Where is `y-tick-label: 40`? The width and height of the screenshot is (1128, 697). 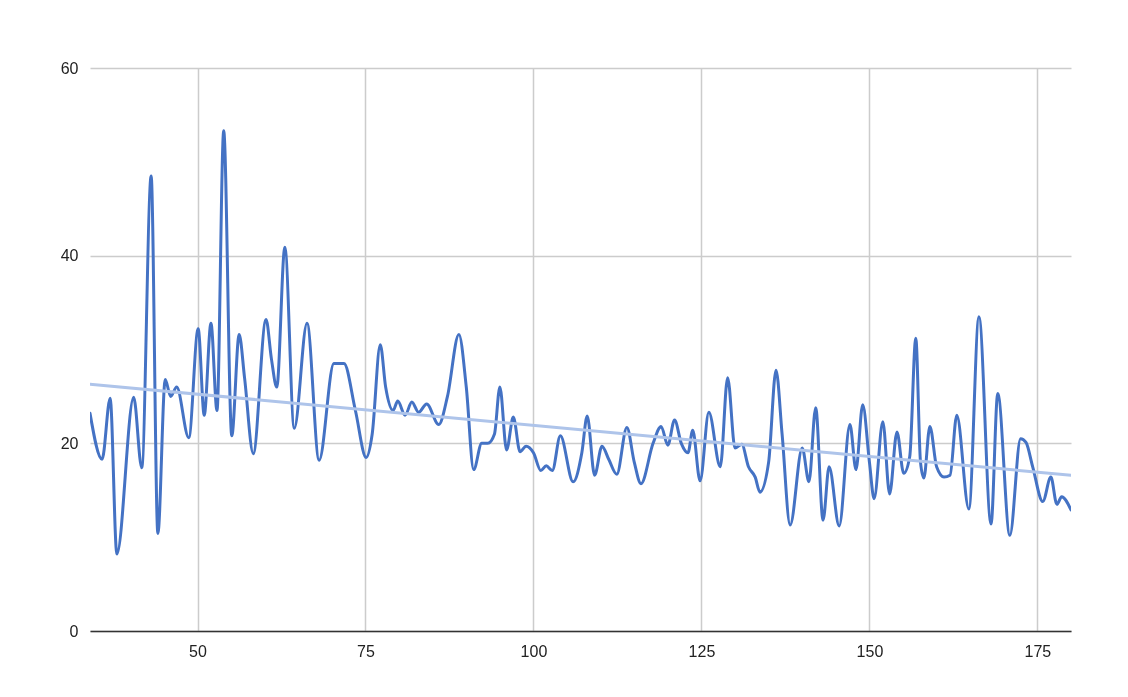 y-tick-label: 40 is located at coordinates (69, 256).